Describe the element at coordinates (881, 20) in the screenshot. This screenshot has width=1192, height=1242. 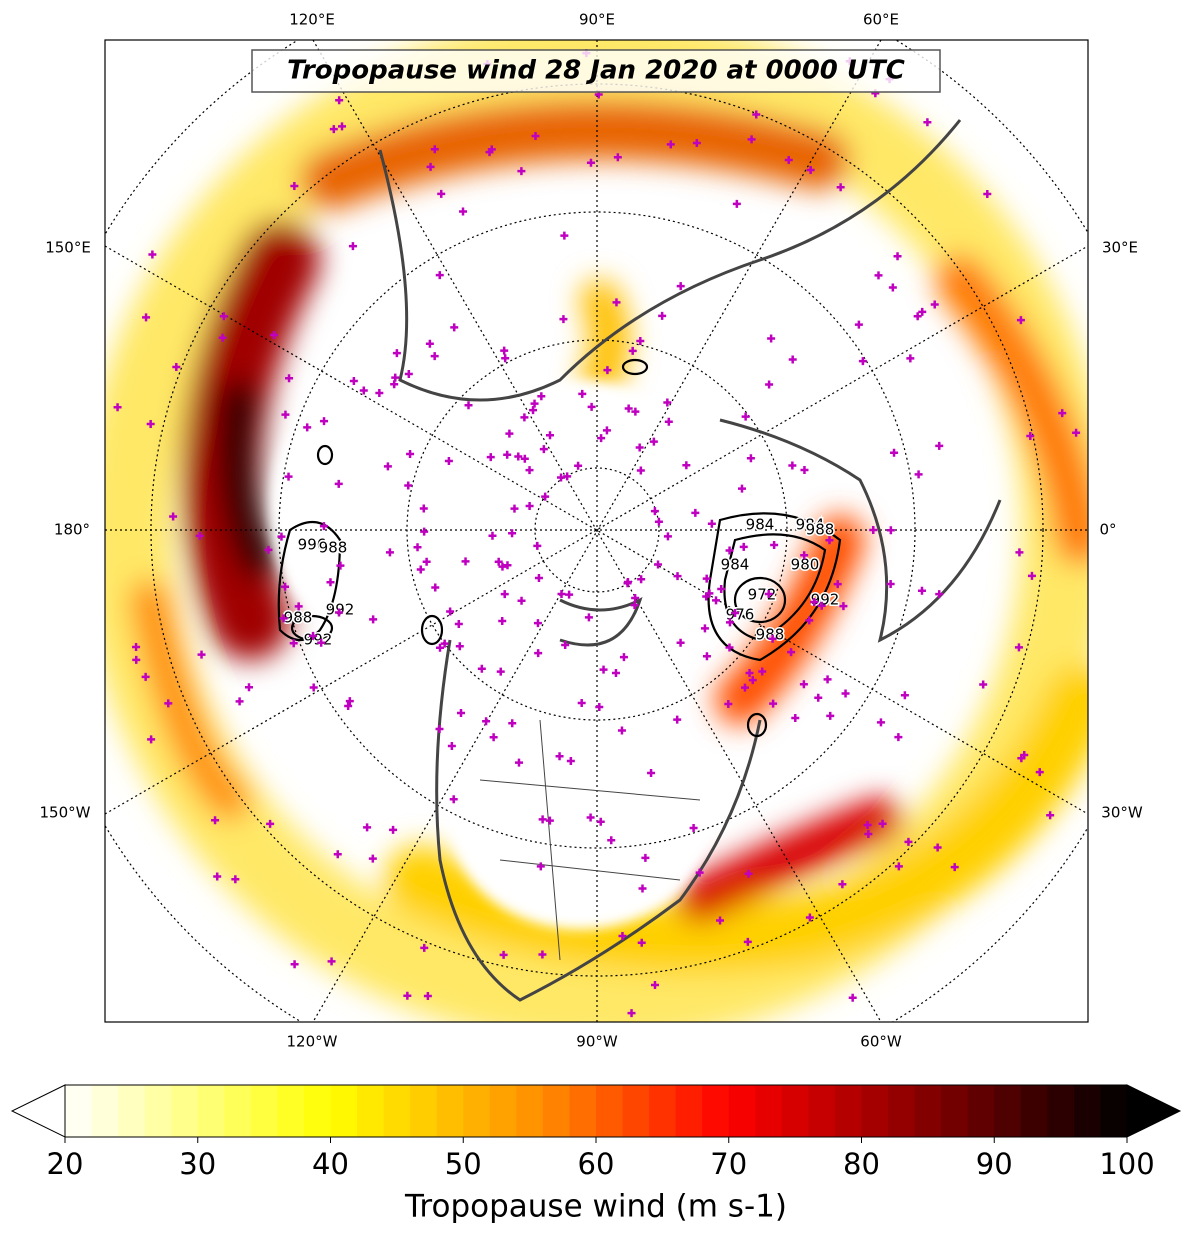
I see `longitude-label: 60°E` at that location.